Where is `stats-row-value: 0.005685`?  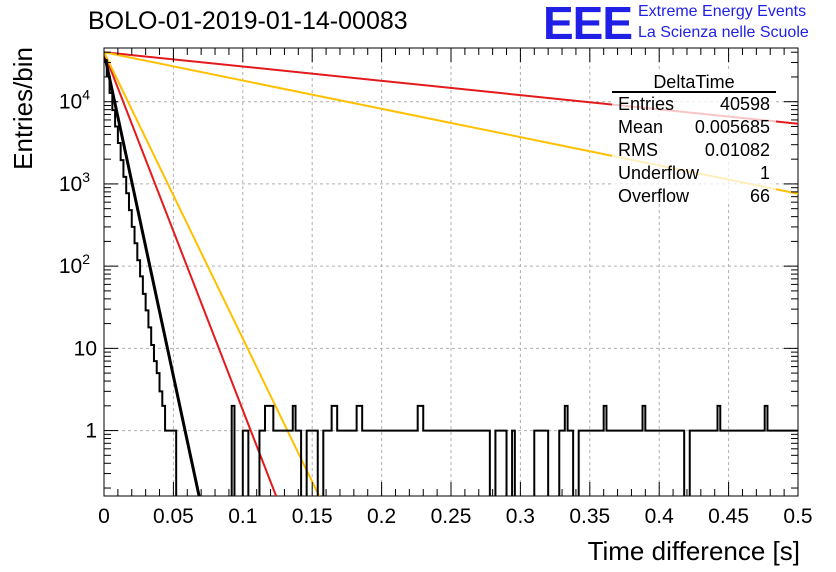
stats-row-value: 0.005685 is located at coordinates (732, 127).